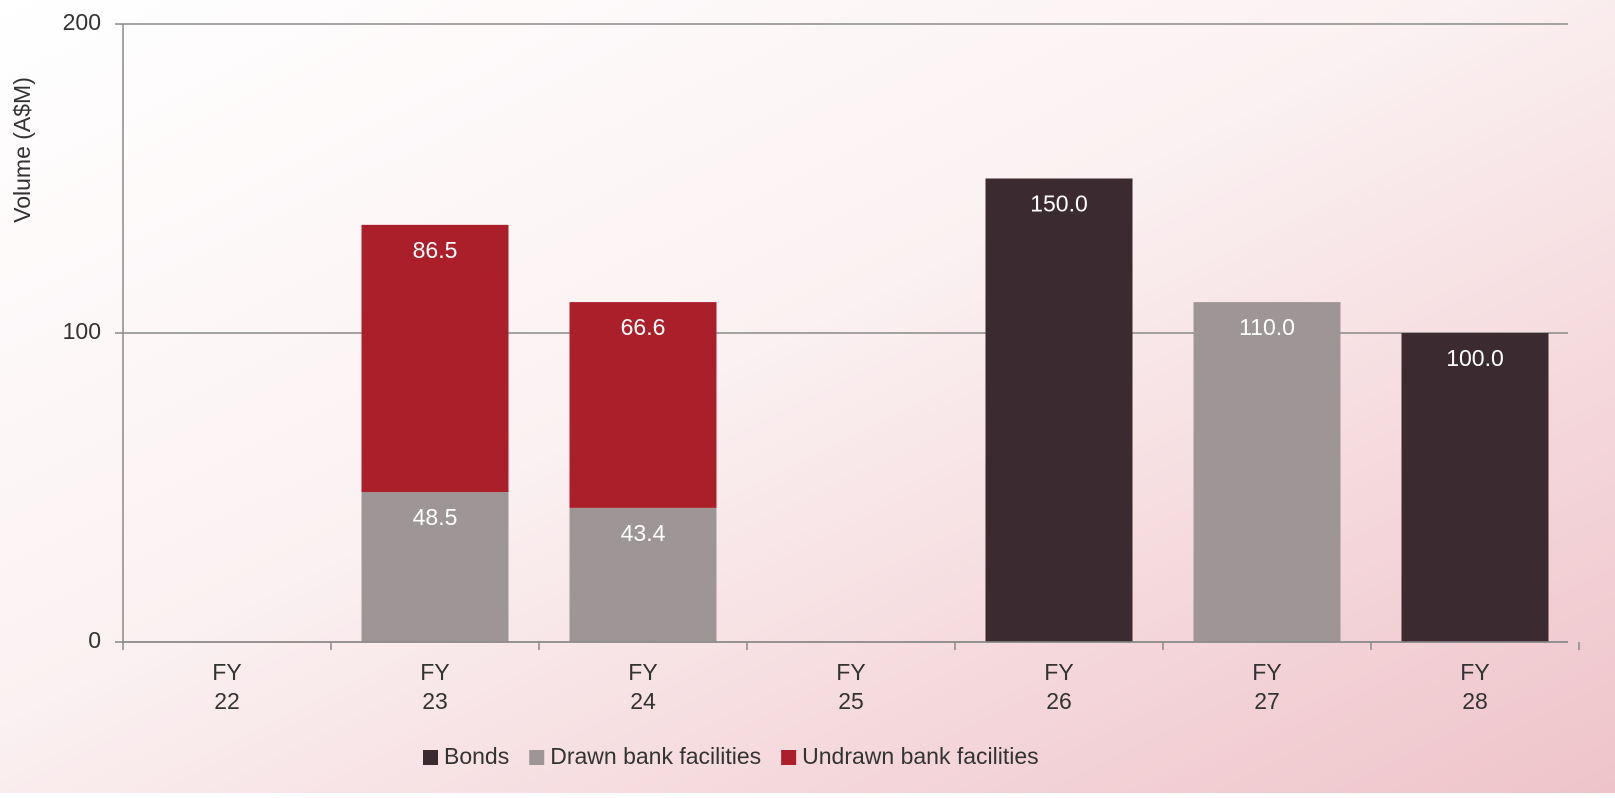 Image resolution: width=1615 pixels, height=798 pixels. What do you see at coordinates (655, 756) in the screenshot?
I see `legend-label: Drawn bank facilities` at bounding box center [655, 756].